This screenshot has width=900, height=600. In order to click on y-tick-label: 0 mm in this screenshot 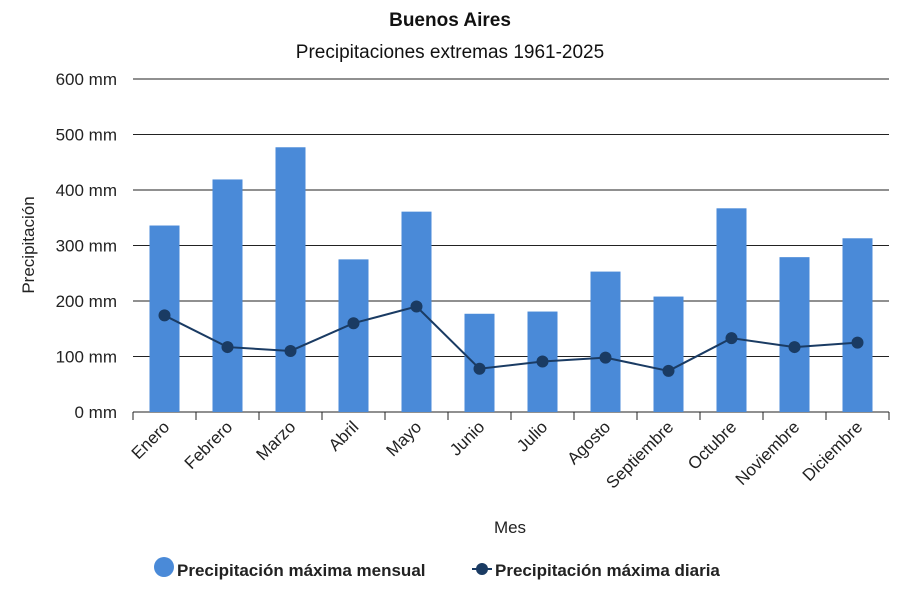, I will do `click(96, 412)`.